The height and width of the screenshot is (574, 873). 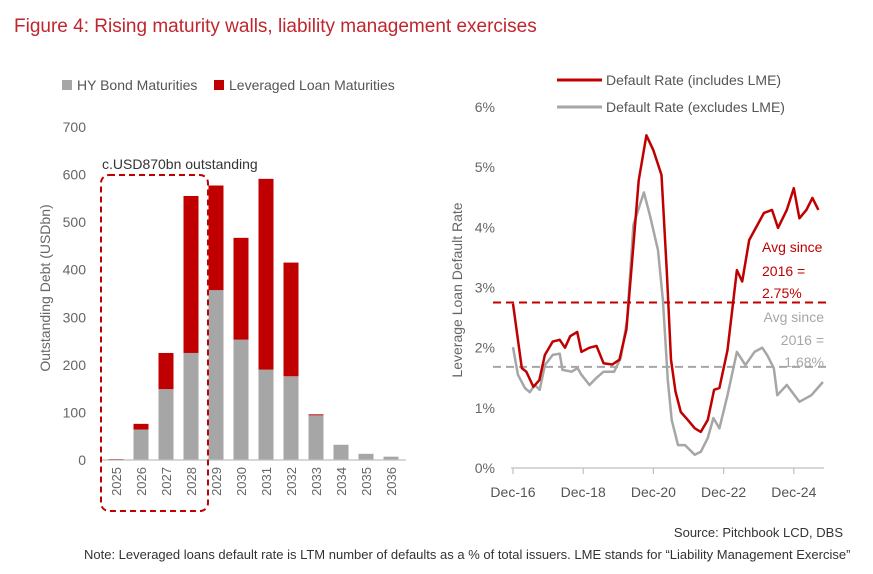 What do you see at coordinates (457, 289) in the screenshot?
I see `y-axis-title: Leverage Loan Default Rate` at bounding box center [457, 289].